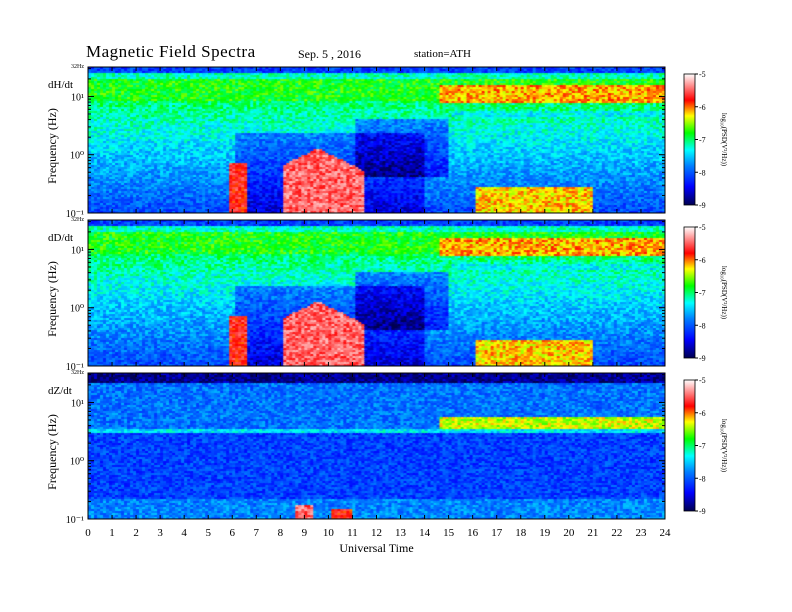 This screenshot has height=612, width=792. I want to click on x-tick-label: 11, so click(352, 533).